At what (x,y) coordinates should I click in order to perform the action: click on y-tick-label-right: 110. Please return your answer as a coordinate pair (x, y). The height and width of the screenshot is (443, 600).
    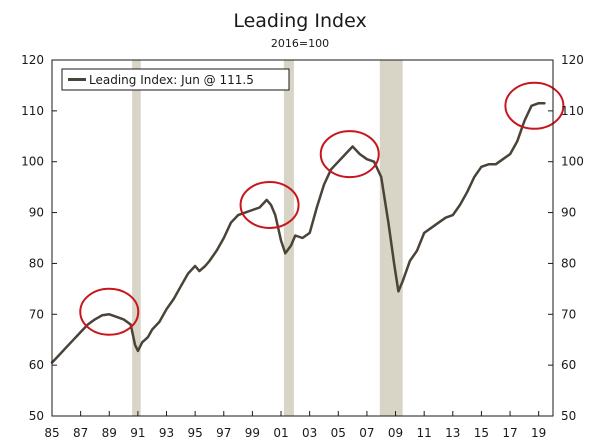
    Looking at the image, I should click on (572, 111).